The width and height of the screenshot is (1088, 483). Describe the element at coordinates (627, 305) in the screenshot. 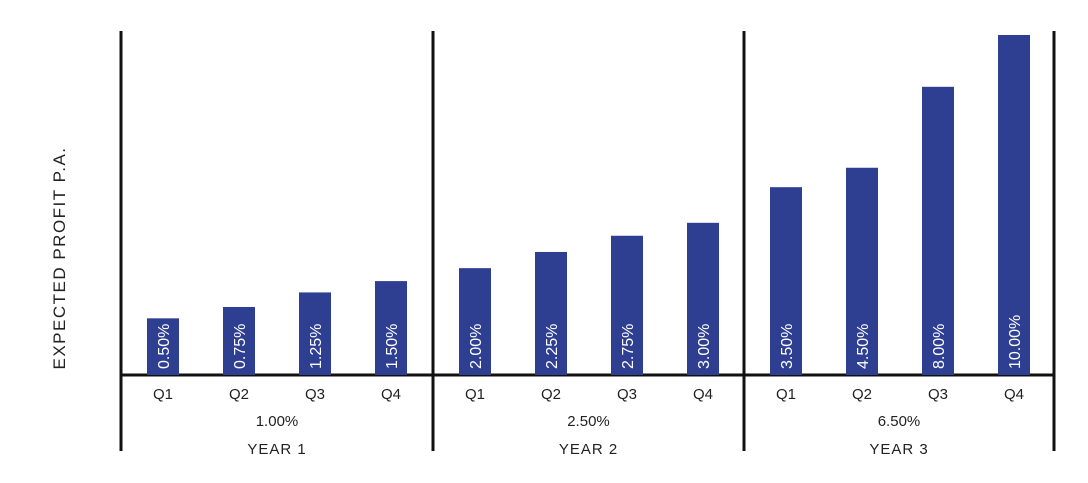

I see `bar-year-2-q3` at that location.